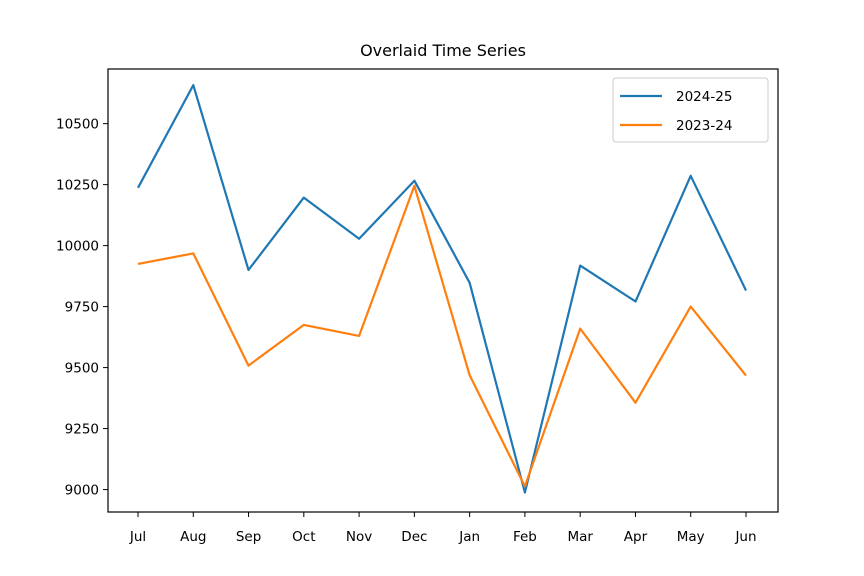 Image resolution: width=864 pixels, height=576 pixels. Describe the element at coordinates (193, 537) in the screenshot. I see `x-tick-label: Aug` at that location.